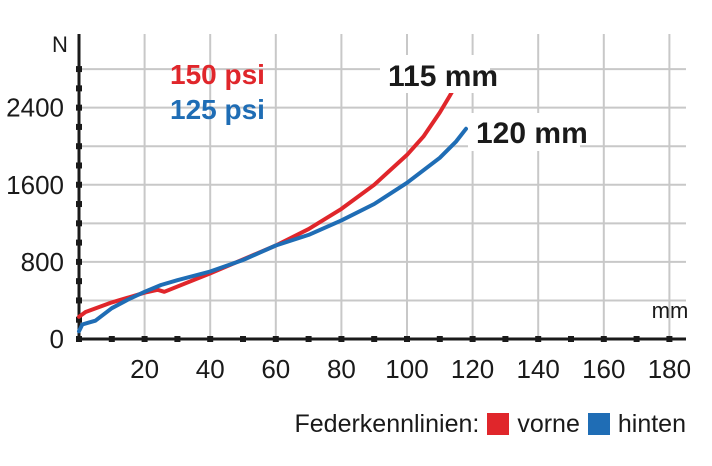  I want to click on series-label-125psi: 125 psi, so click(217, 109).